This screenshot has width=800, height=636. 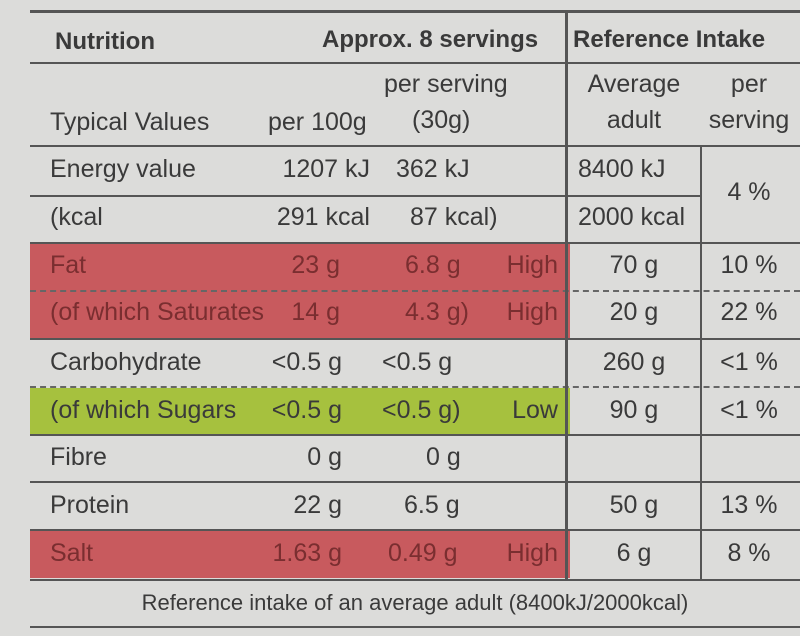 I want to click on fibre-serving: 0 g, so click(x=443, y=457).